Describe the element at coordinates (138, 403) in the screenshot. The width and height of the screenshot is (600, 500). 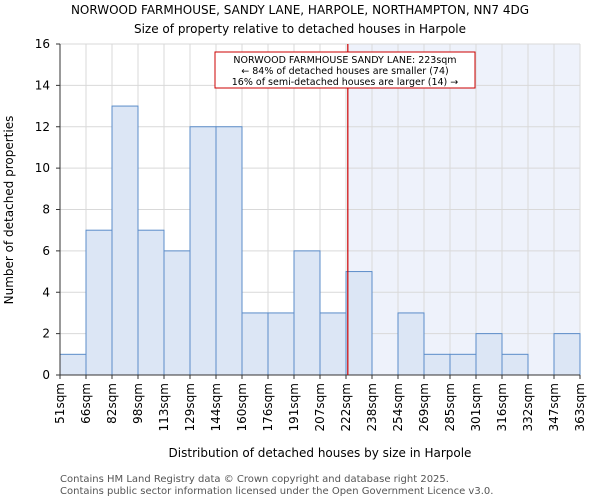
I see `x-tick-label-98sqm: 98sqm` at that location.